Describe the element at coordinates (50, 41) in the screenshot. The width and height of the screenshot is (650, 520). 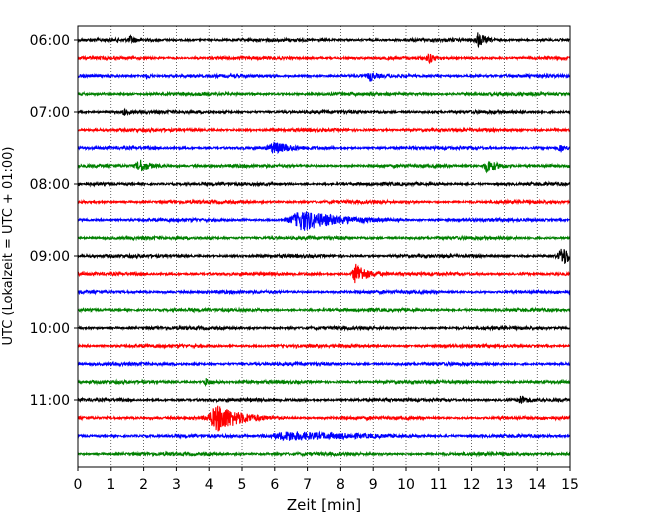
I see `y-tick-label: 06:00` at that location.